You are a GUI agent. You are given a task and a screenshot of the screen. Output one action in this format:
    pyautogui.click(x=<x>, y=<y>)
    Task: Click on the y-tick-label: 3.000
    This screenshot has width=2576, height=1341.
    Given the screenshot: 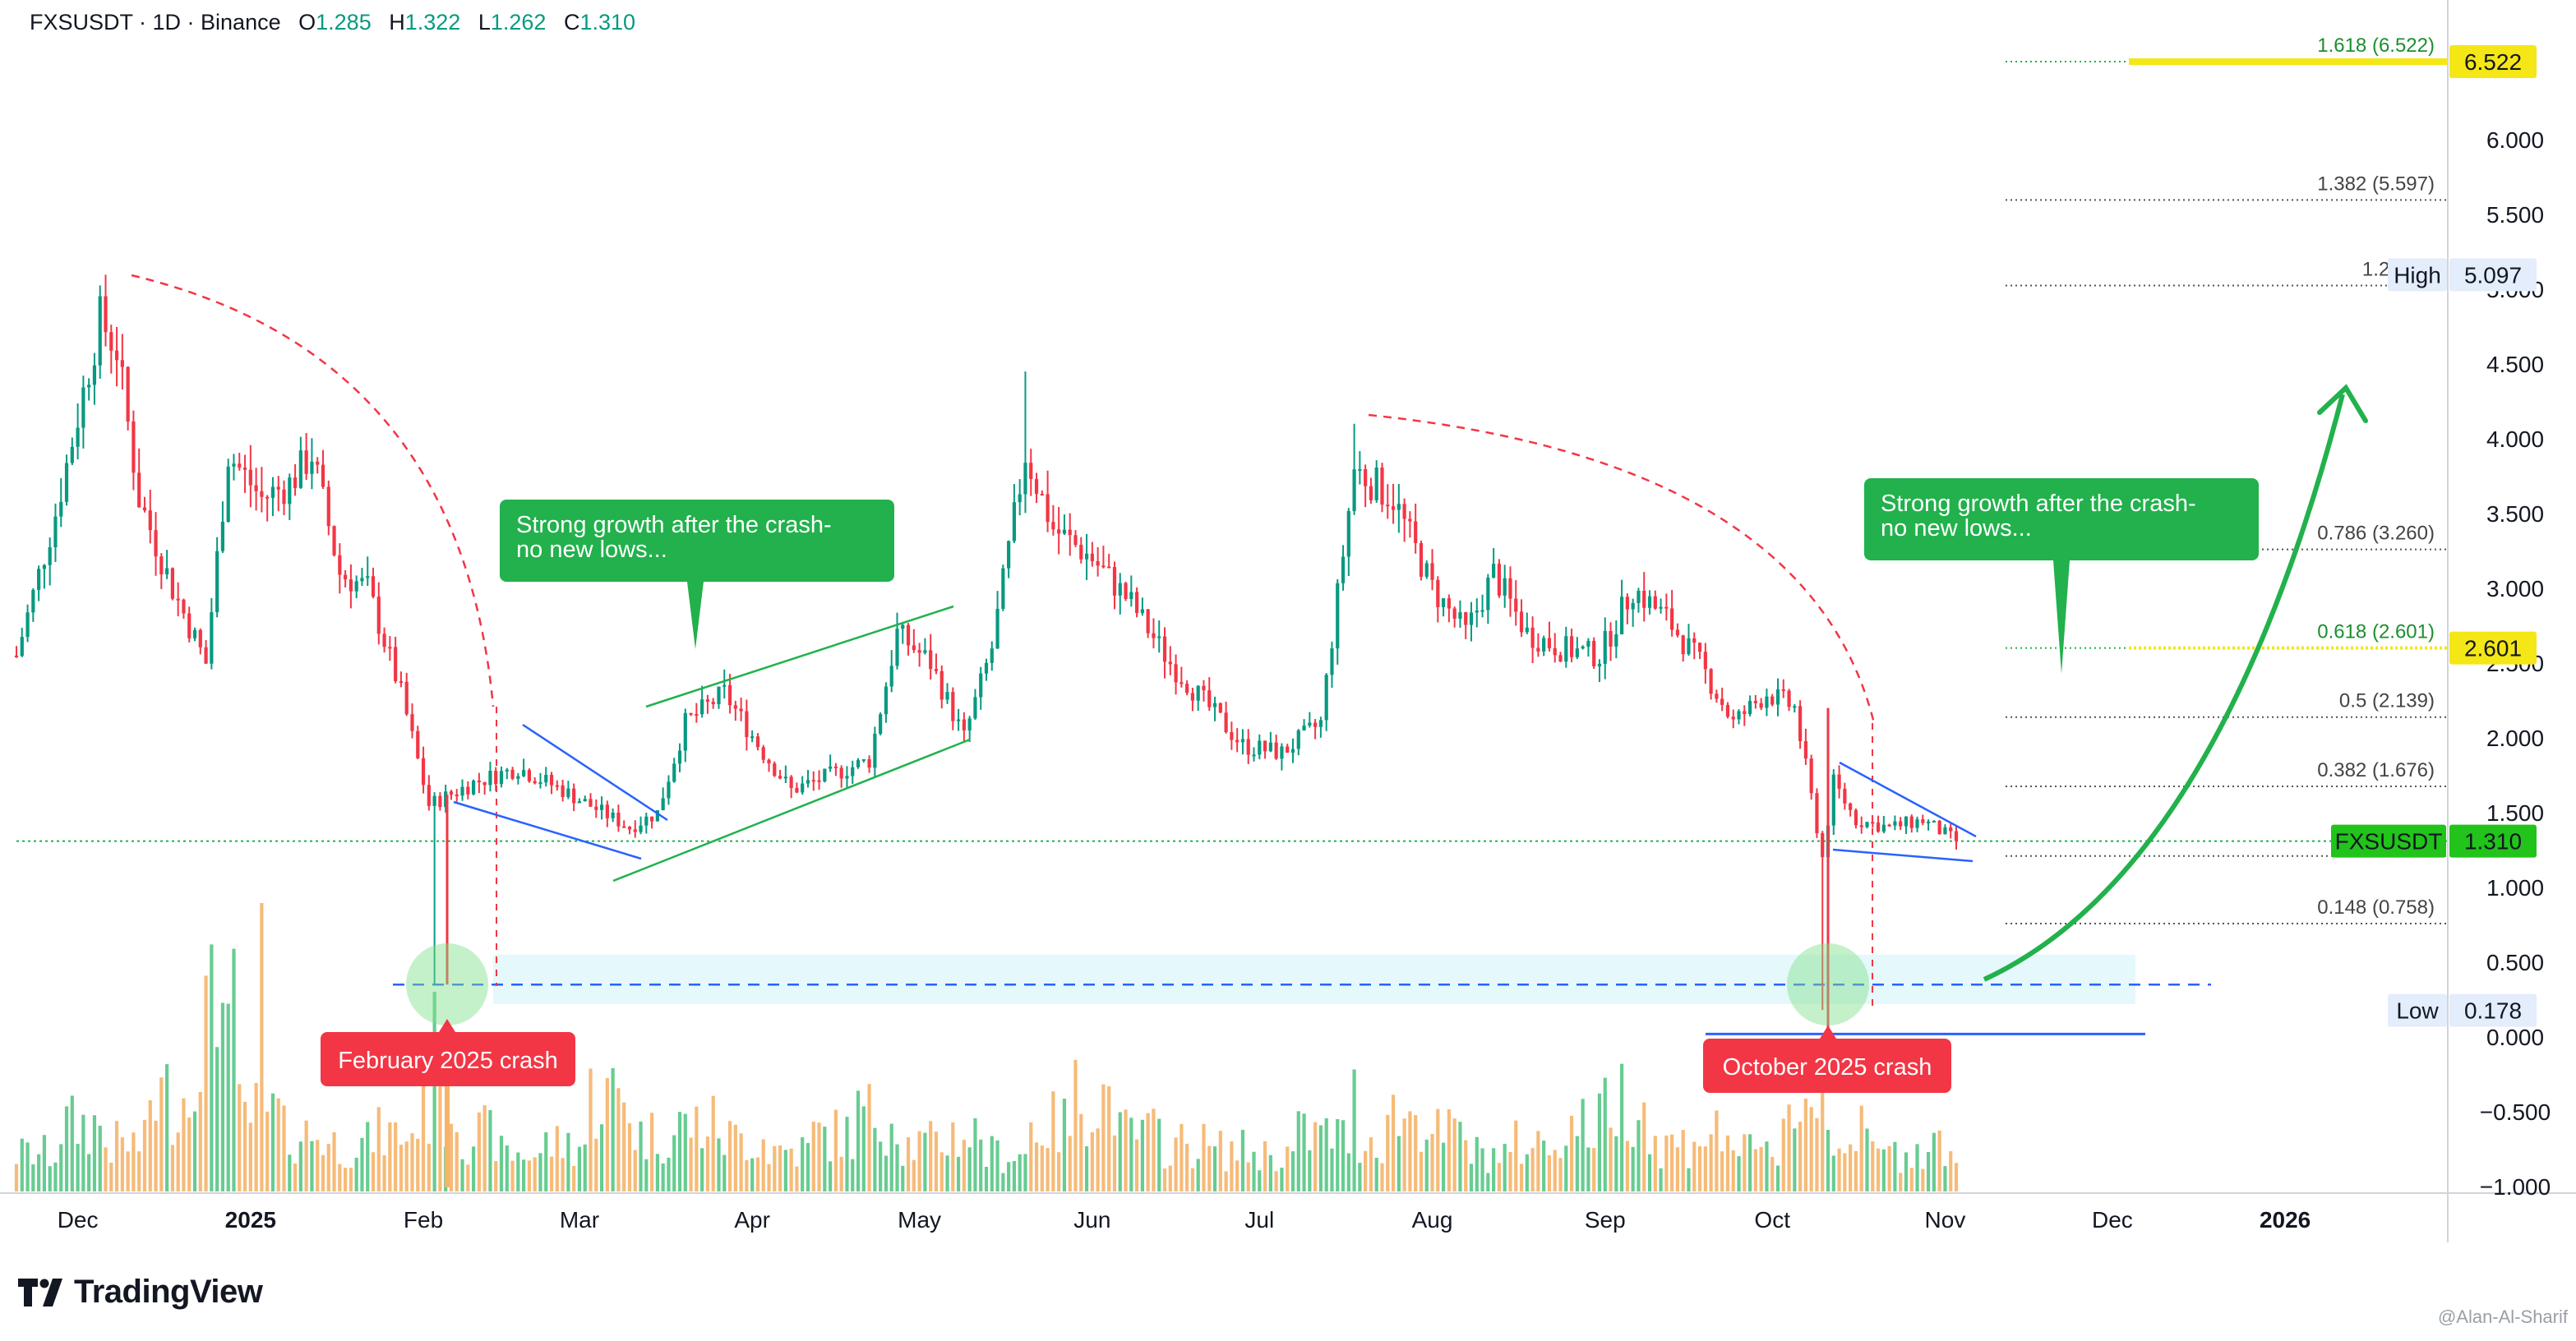 What is the action you would take?
    pyautogui.click(x=2515, y=588)
    